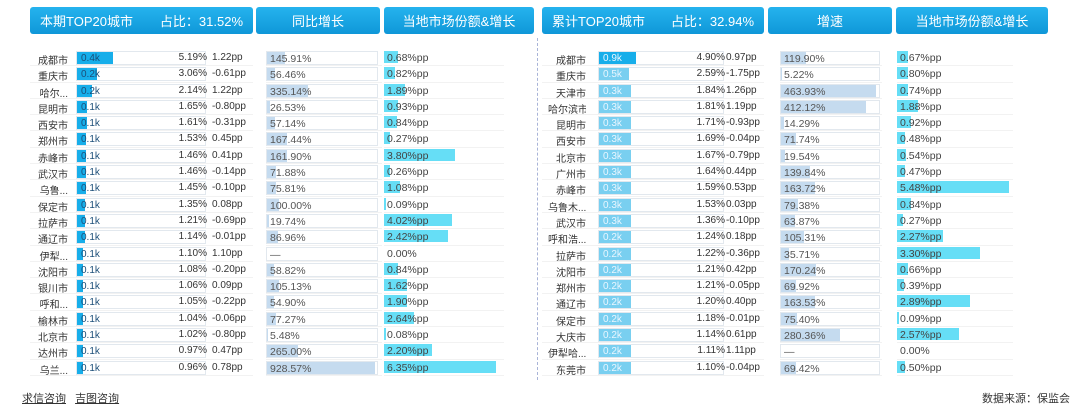  I want to click on growth-cell: 71.74%, so click(830, 139).